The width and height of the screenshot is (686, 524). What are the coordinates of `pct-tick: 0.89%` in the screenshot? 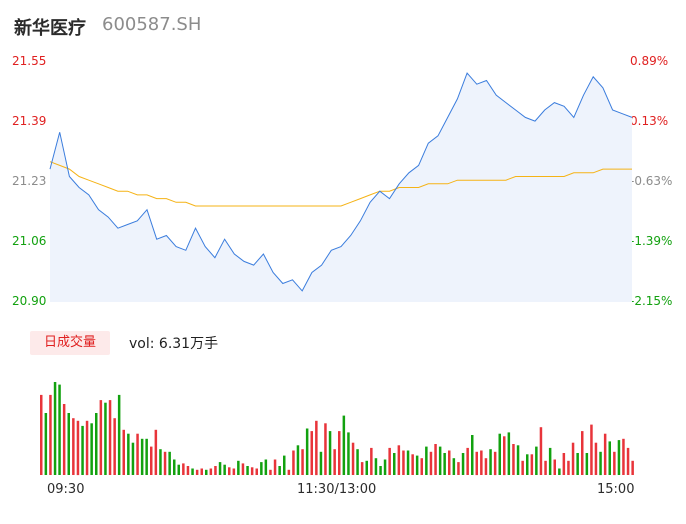 It's located at (649, 61).